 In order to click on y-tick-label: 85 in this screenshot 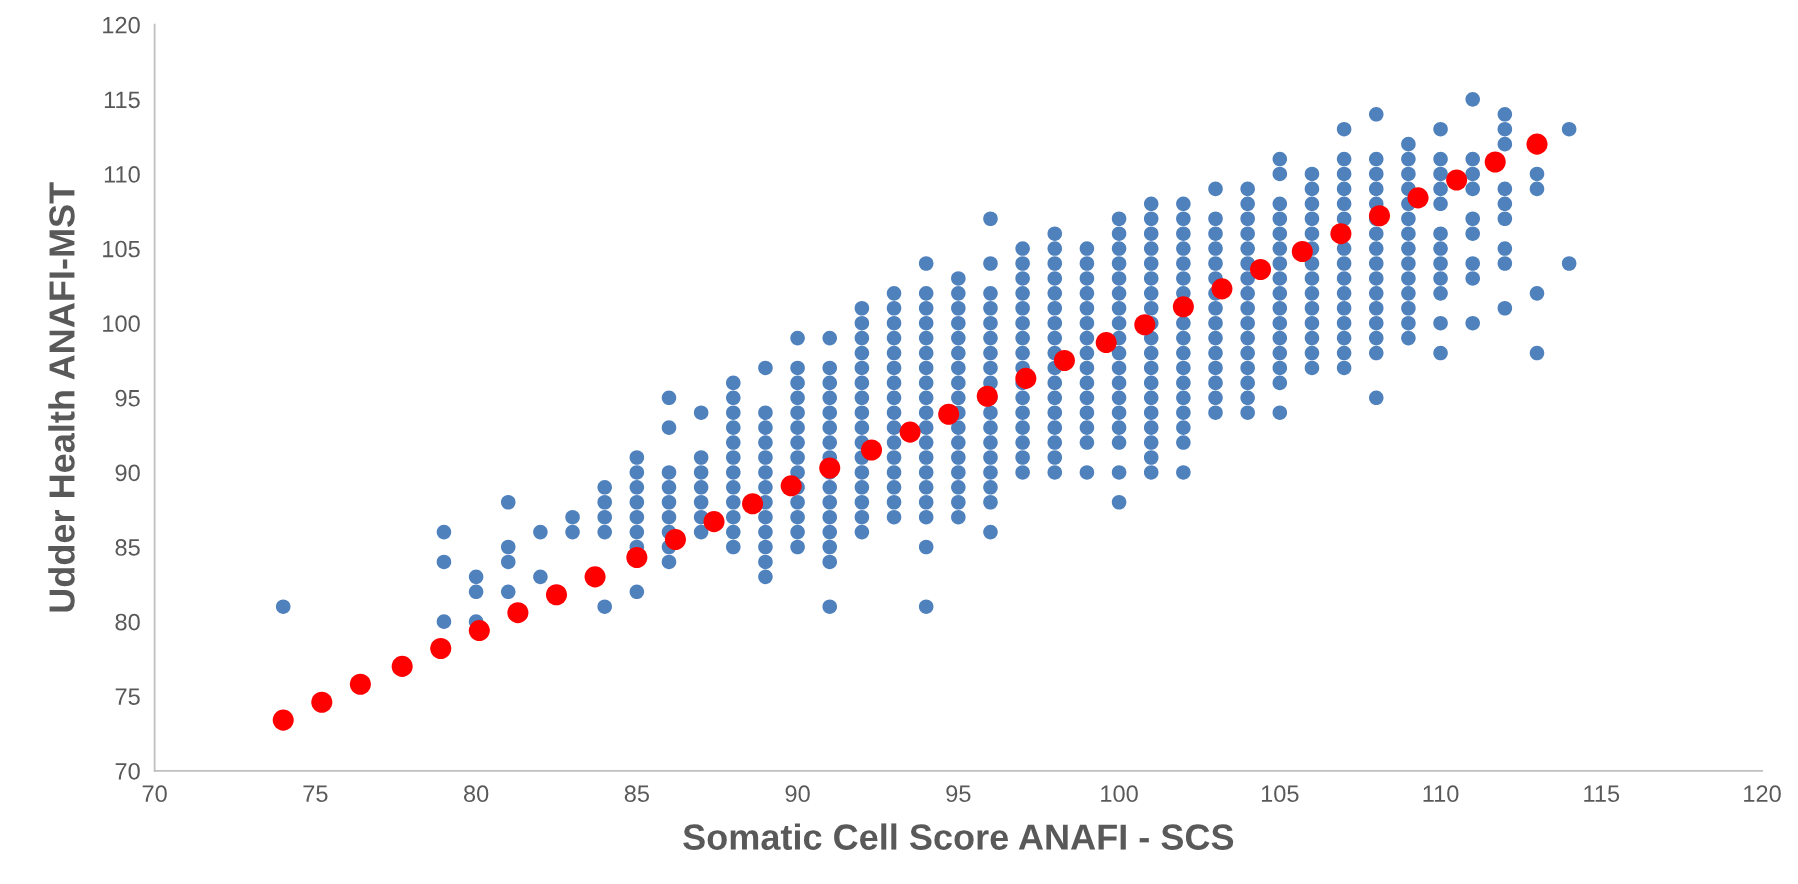, I will do `click(127, 547)`.